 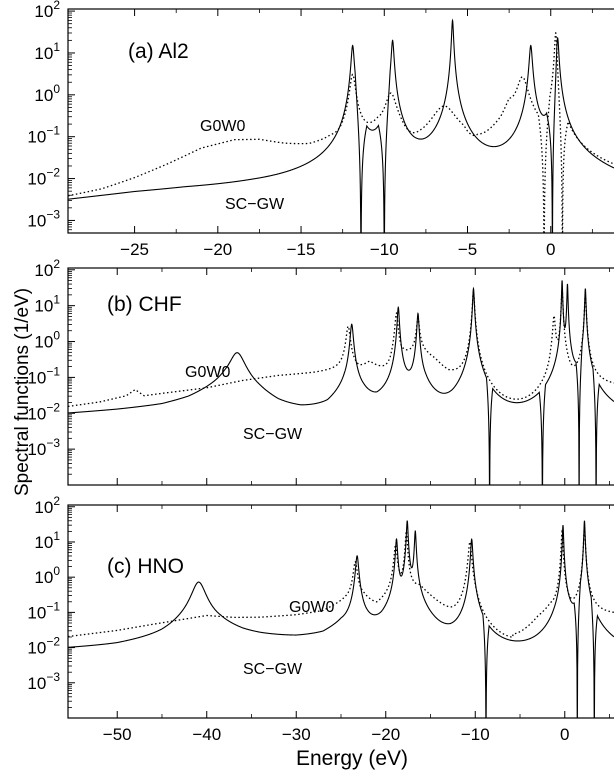 What do you see at coordinates (311, 607) in the screenshot?
I see `panel-c-g0w0-label: G0W0` at bounding box center [311, 607].